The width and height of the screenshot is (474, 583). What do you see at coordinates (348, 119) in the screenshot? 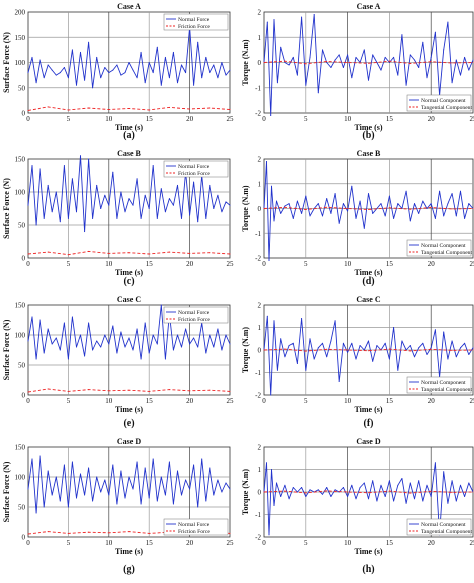
I see `x-tick-label: 10` at bounding box center [348, 119].